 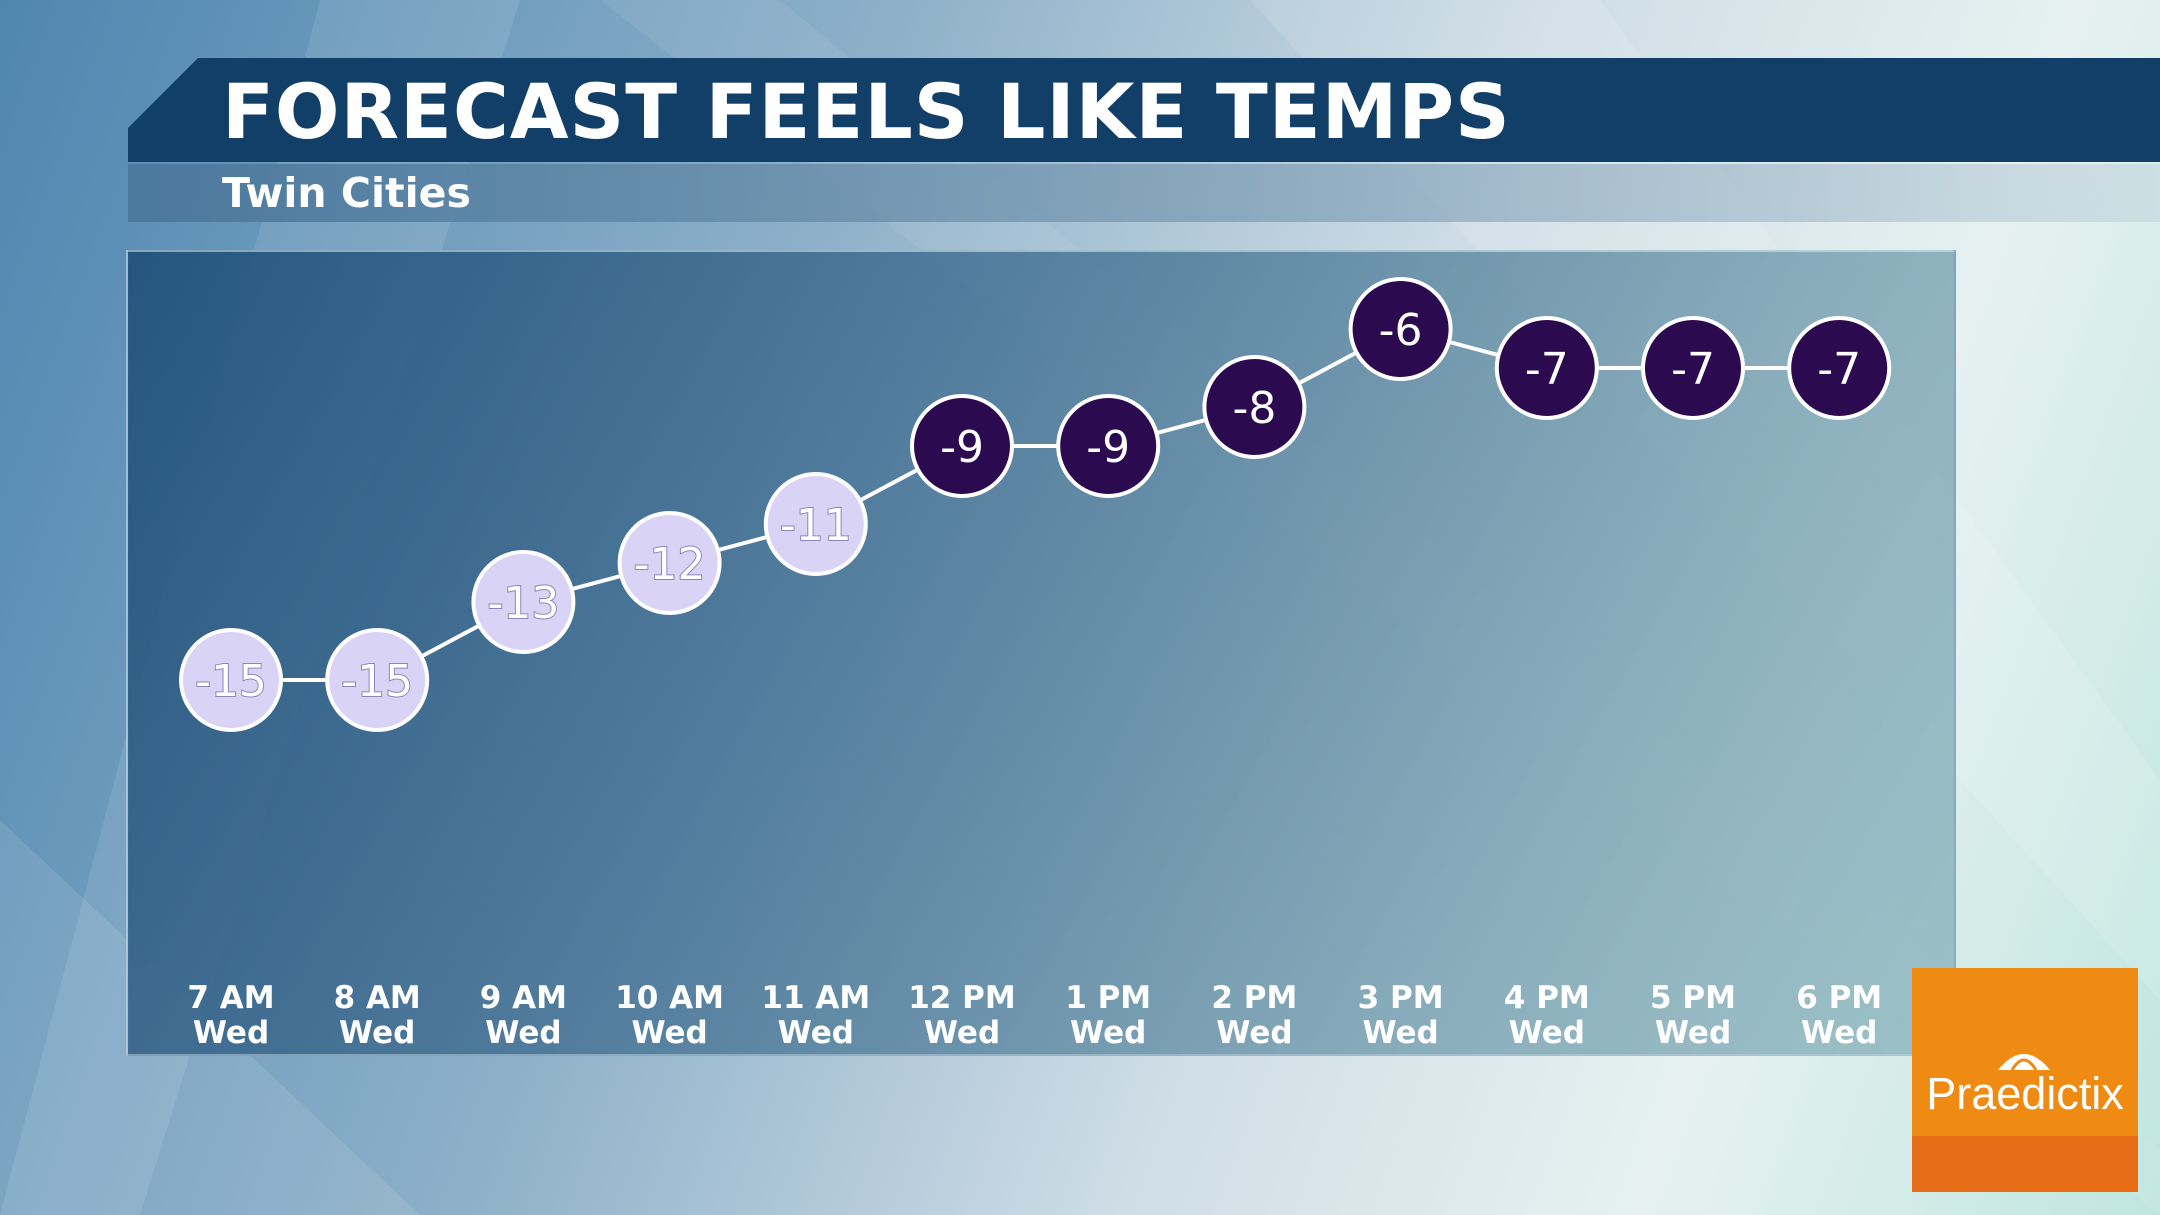 What do you see at coordinates (2025, 1164) in the screenshot?
I see `logo-bottom-band` at bounding box center [2025, 1164].